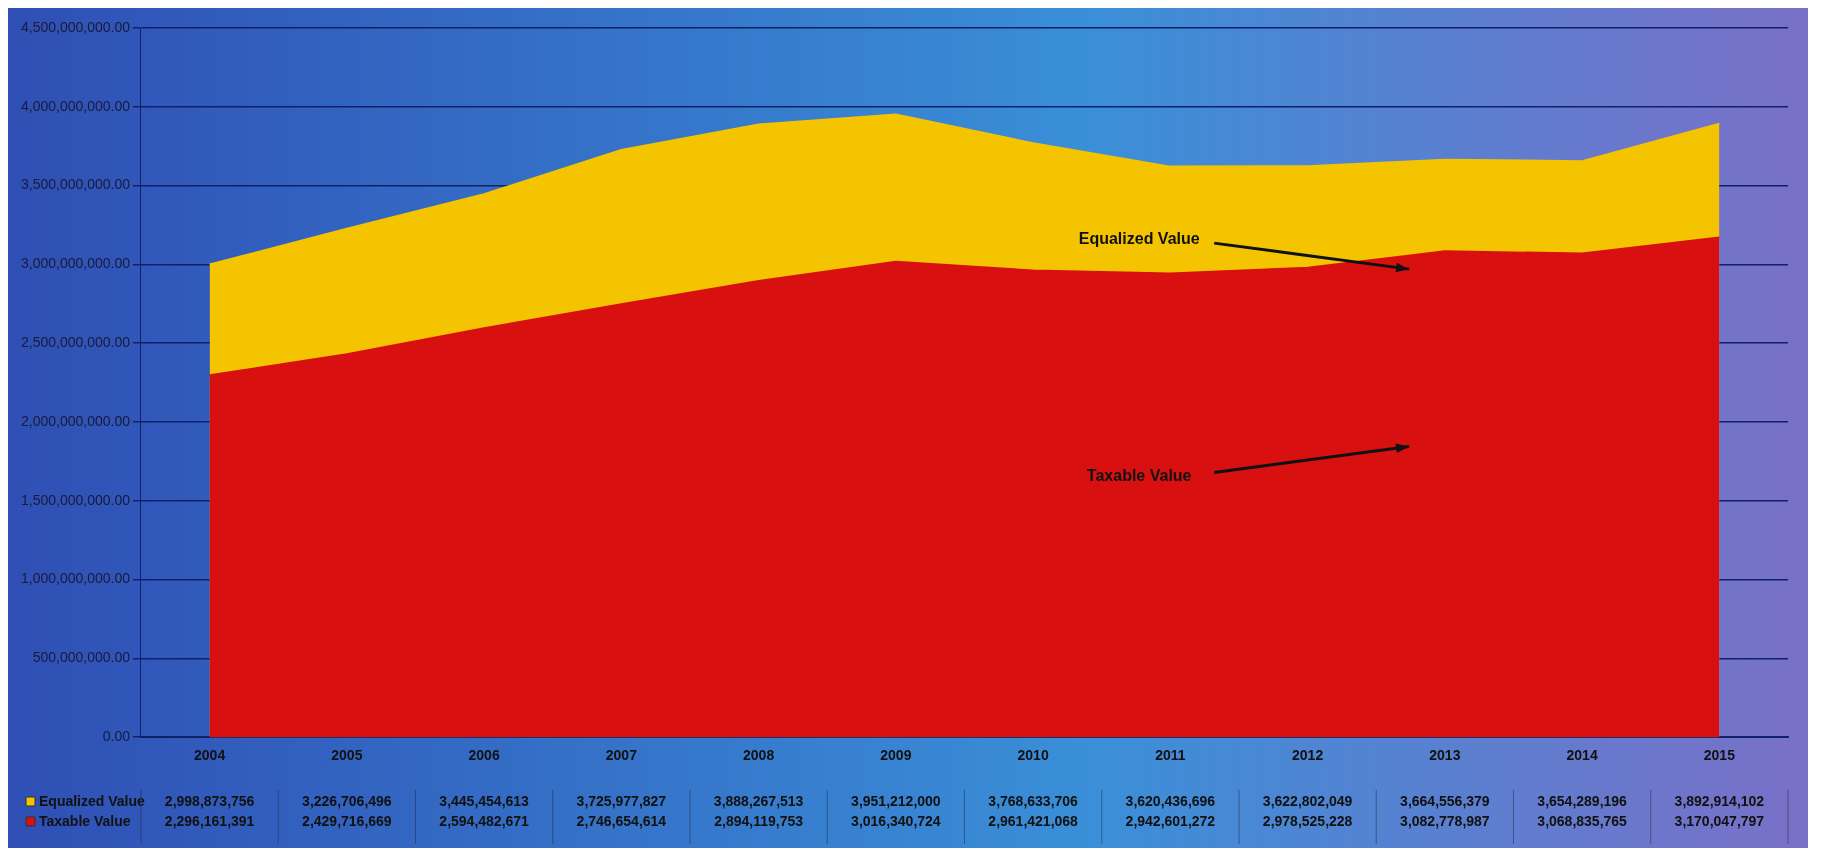  What do you see at coordinates (896, 820) in the screenshot?
I see `data-label: 3,016,340,724` at bounding box center [896, 820].